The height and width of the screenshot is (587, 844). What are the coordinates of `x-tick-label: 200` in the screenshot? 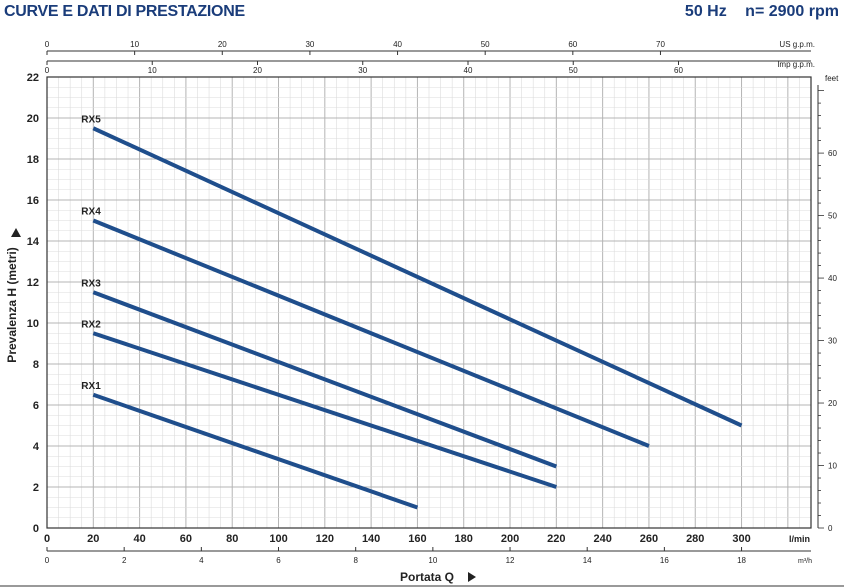 It's located at (510, 539).